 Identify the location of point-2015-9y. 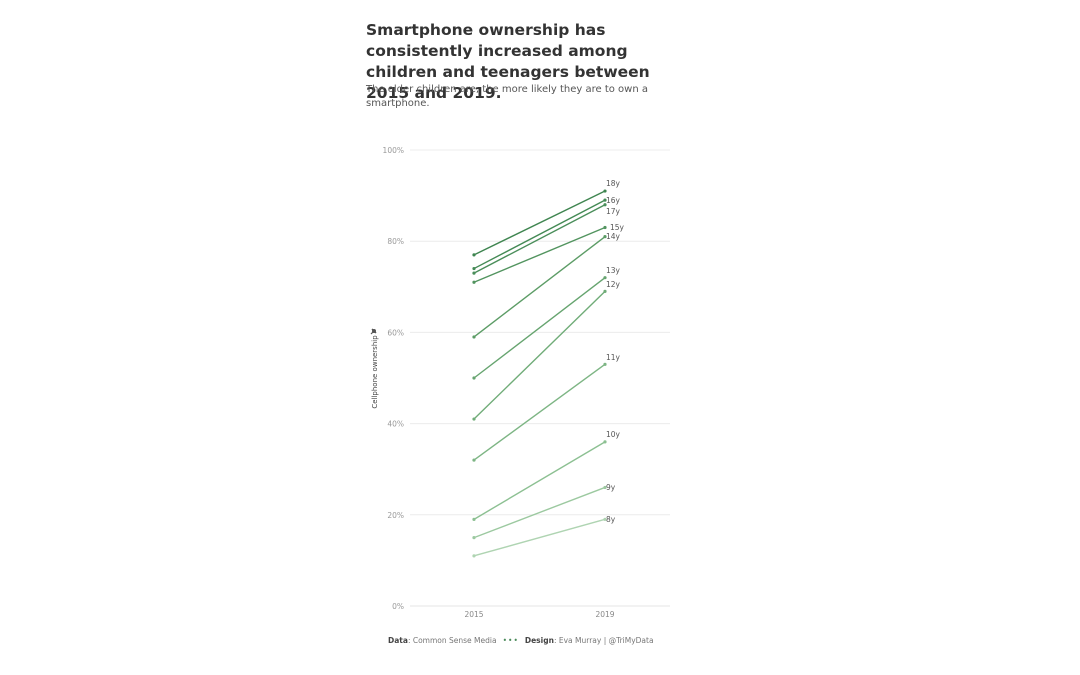
(474, 538).